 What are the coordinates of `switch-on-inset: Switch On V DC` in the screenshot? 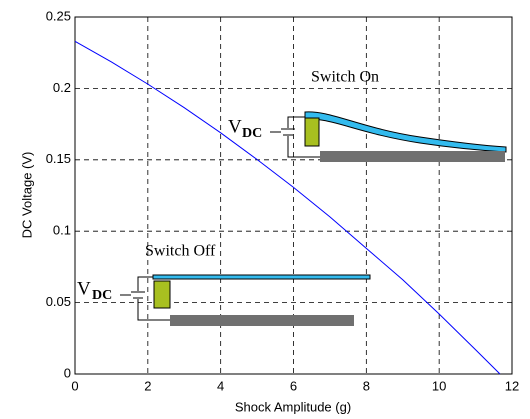 It's located at (367, 115).